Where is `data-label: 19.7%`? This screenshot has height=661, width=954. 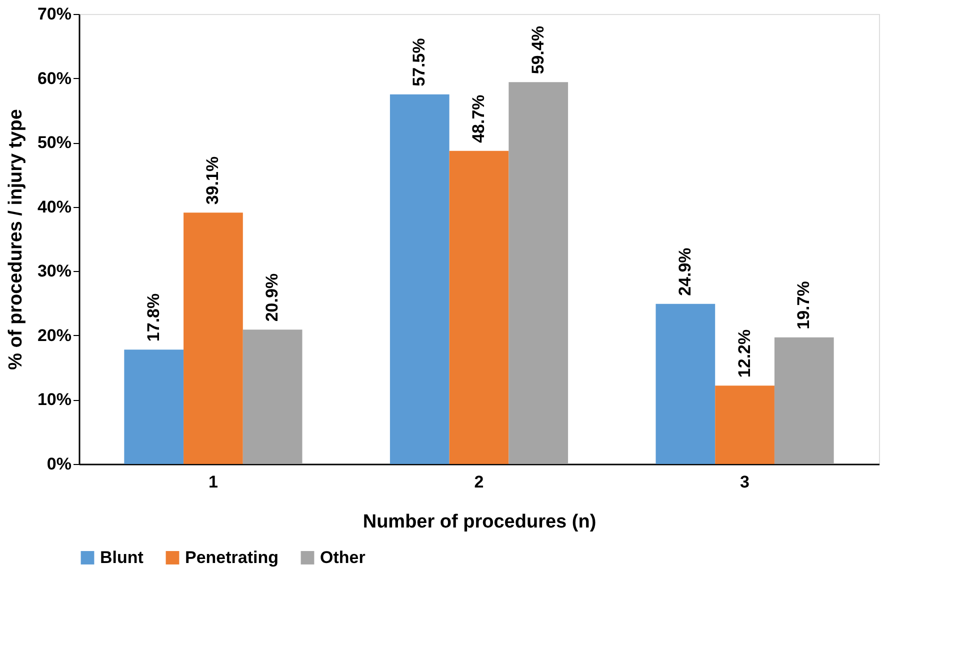
data-label: 19.7% is located at coordinates (804, 305).